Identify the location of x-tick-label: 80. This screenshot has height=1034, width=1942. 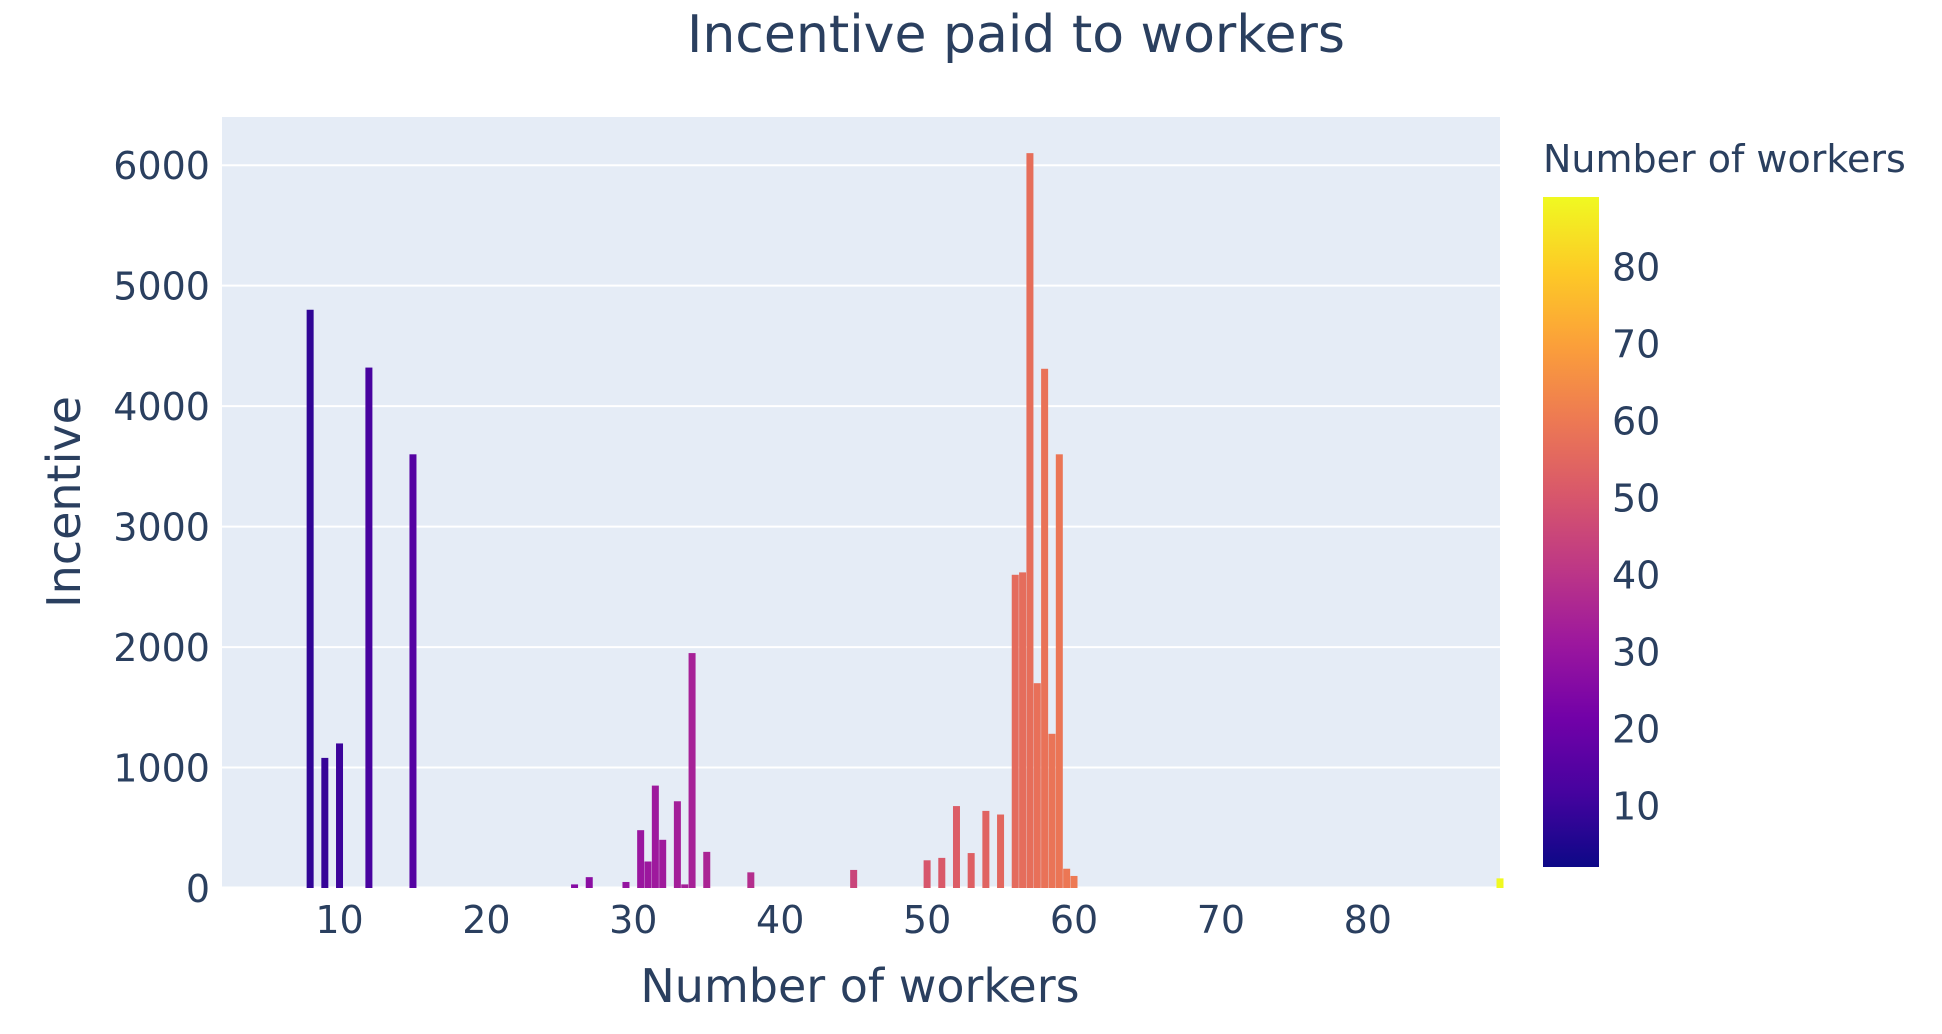
(1368, 920).